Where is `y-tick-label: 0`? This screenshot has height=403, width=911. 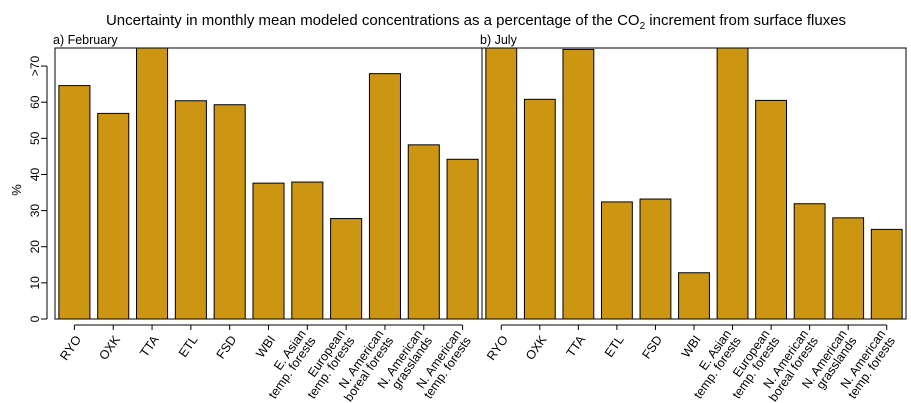
y-tick-label: 0 is located at coordinates (35, 318).